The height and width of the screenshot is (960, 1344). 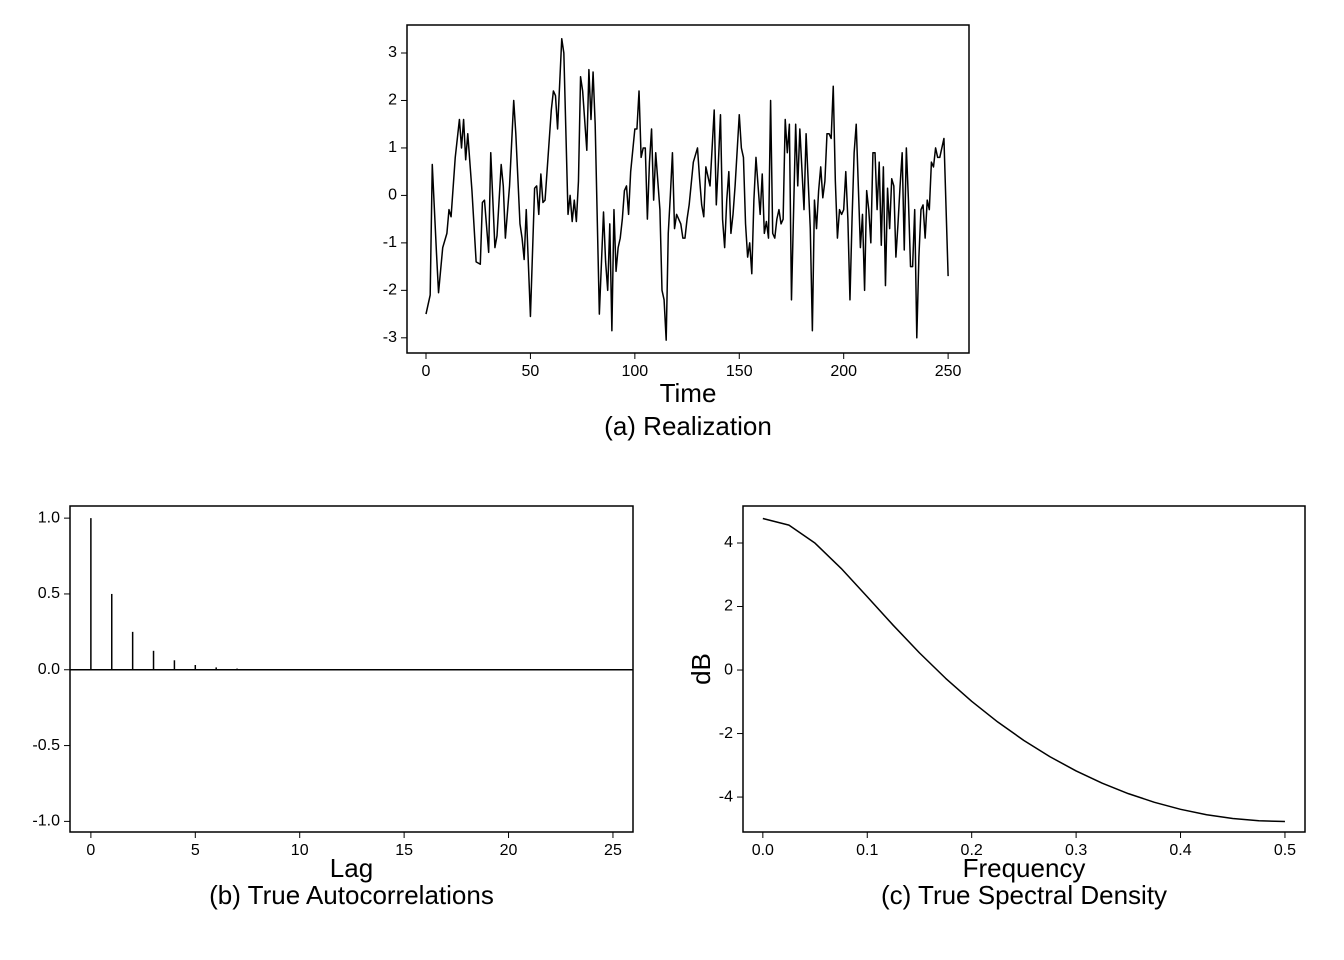 What do you see at coordinates (351, 895) in the screenshot?
I see `caption: (b) True Autocorrelations` at bounding box center [351, 895].